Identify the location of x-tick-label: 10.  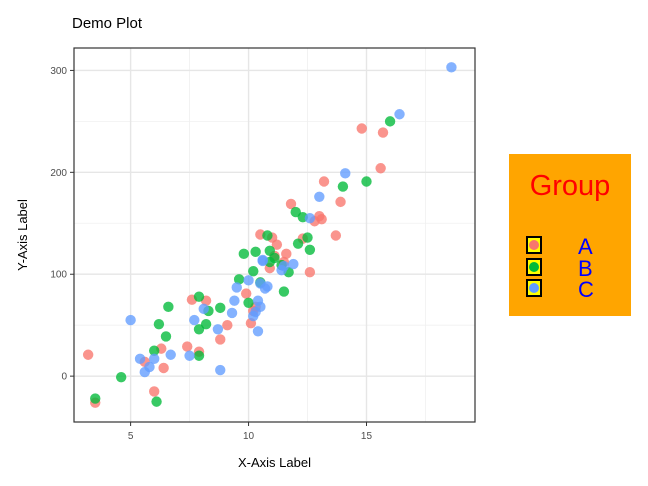
(249, 436).